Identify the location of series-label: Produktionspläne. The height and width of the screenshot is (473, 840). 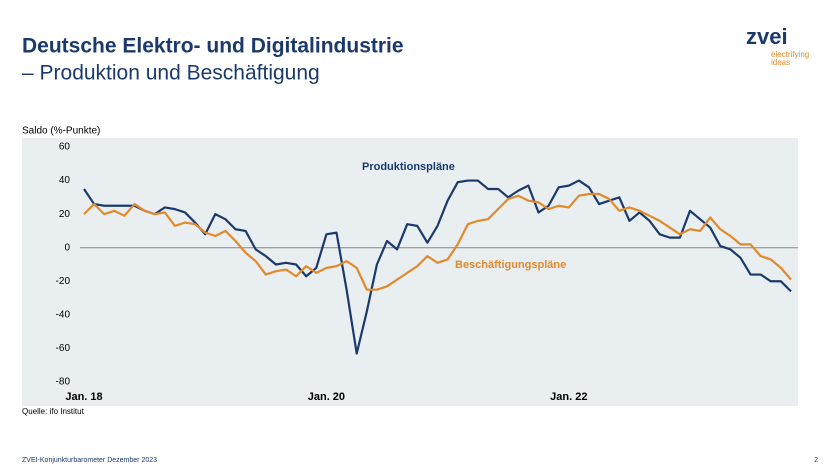
(408, 167).